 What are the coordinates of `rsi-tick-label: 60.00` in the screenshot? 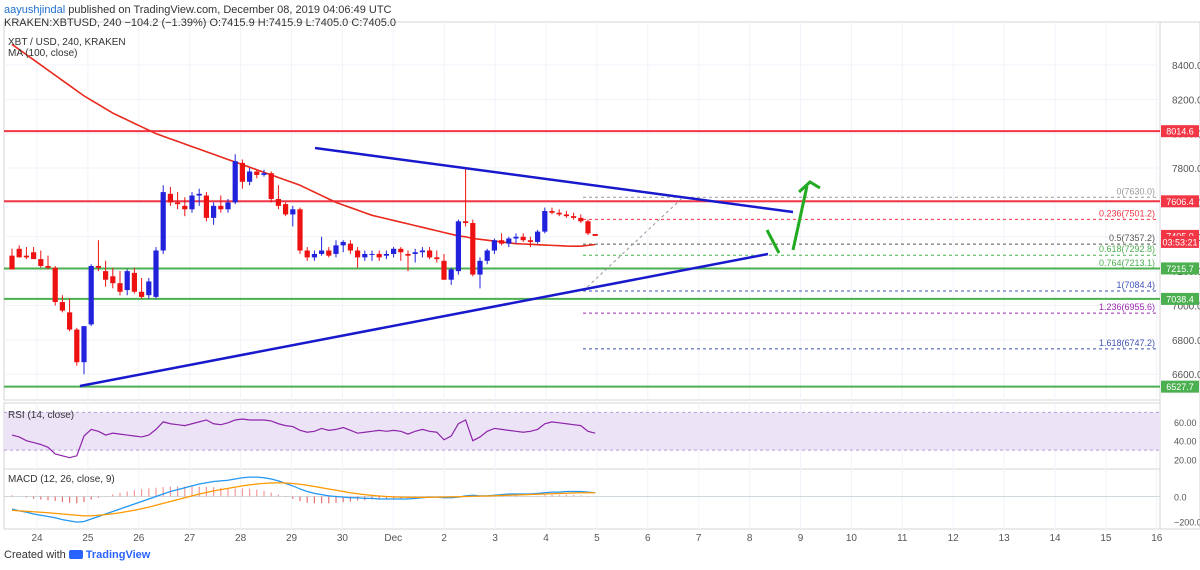 It's located at (1185, 423).